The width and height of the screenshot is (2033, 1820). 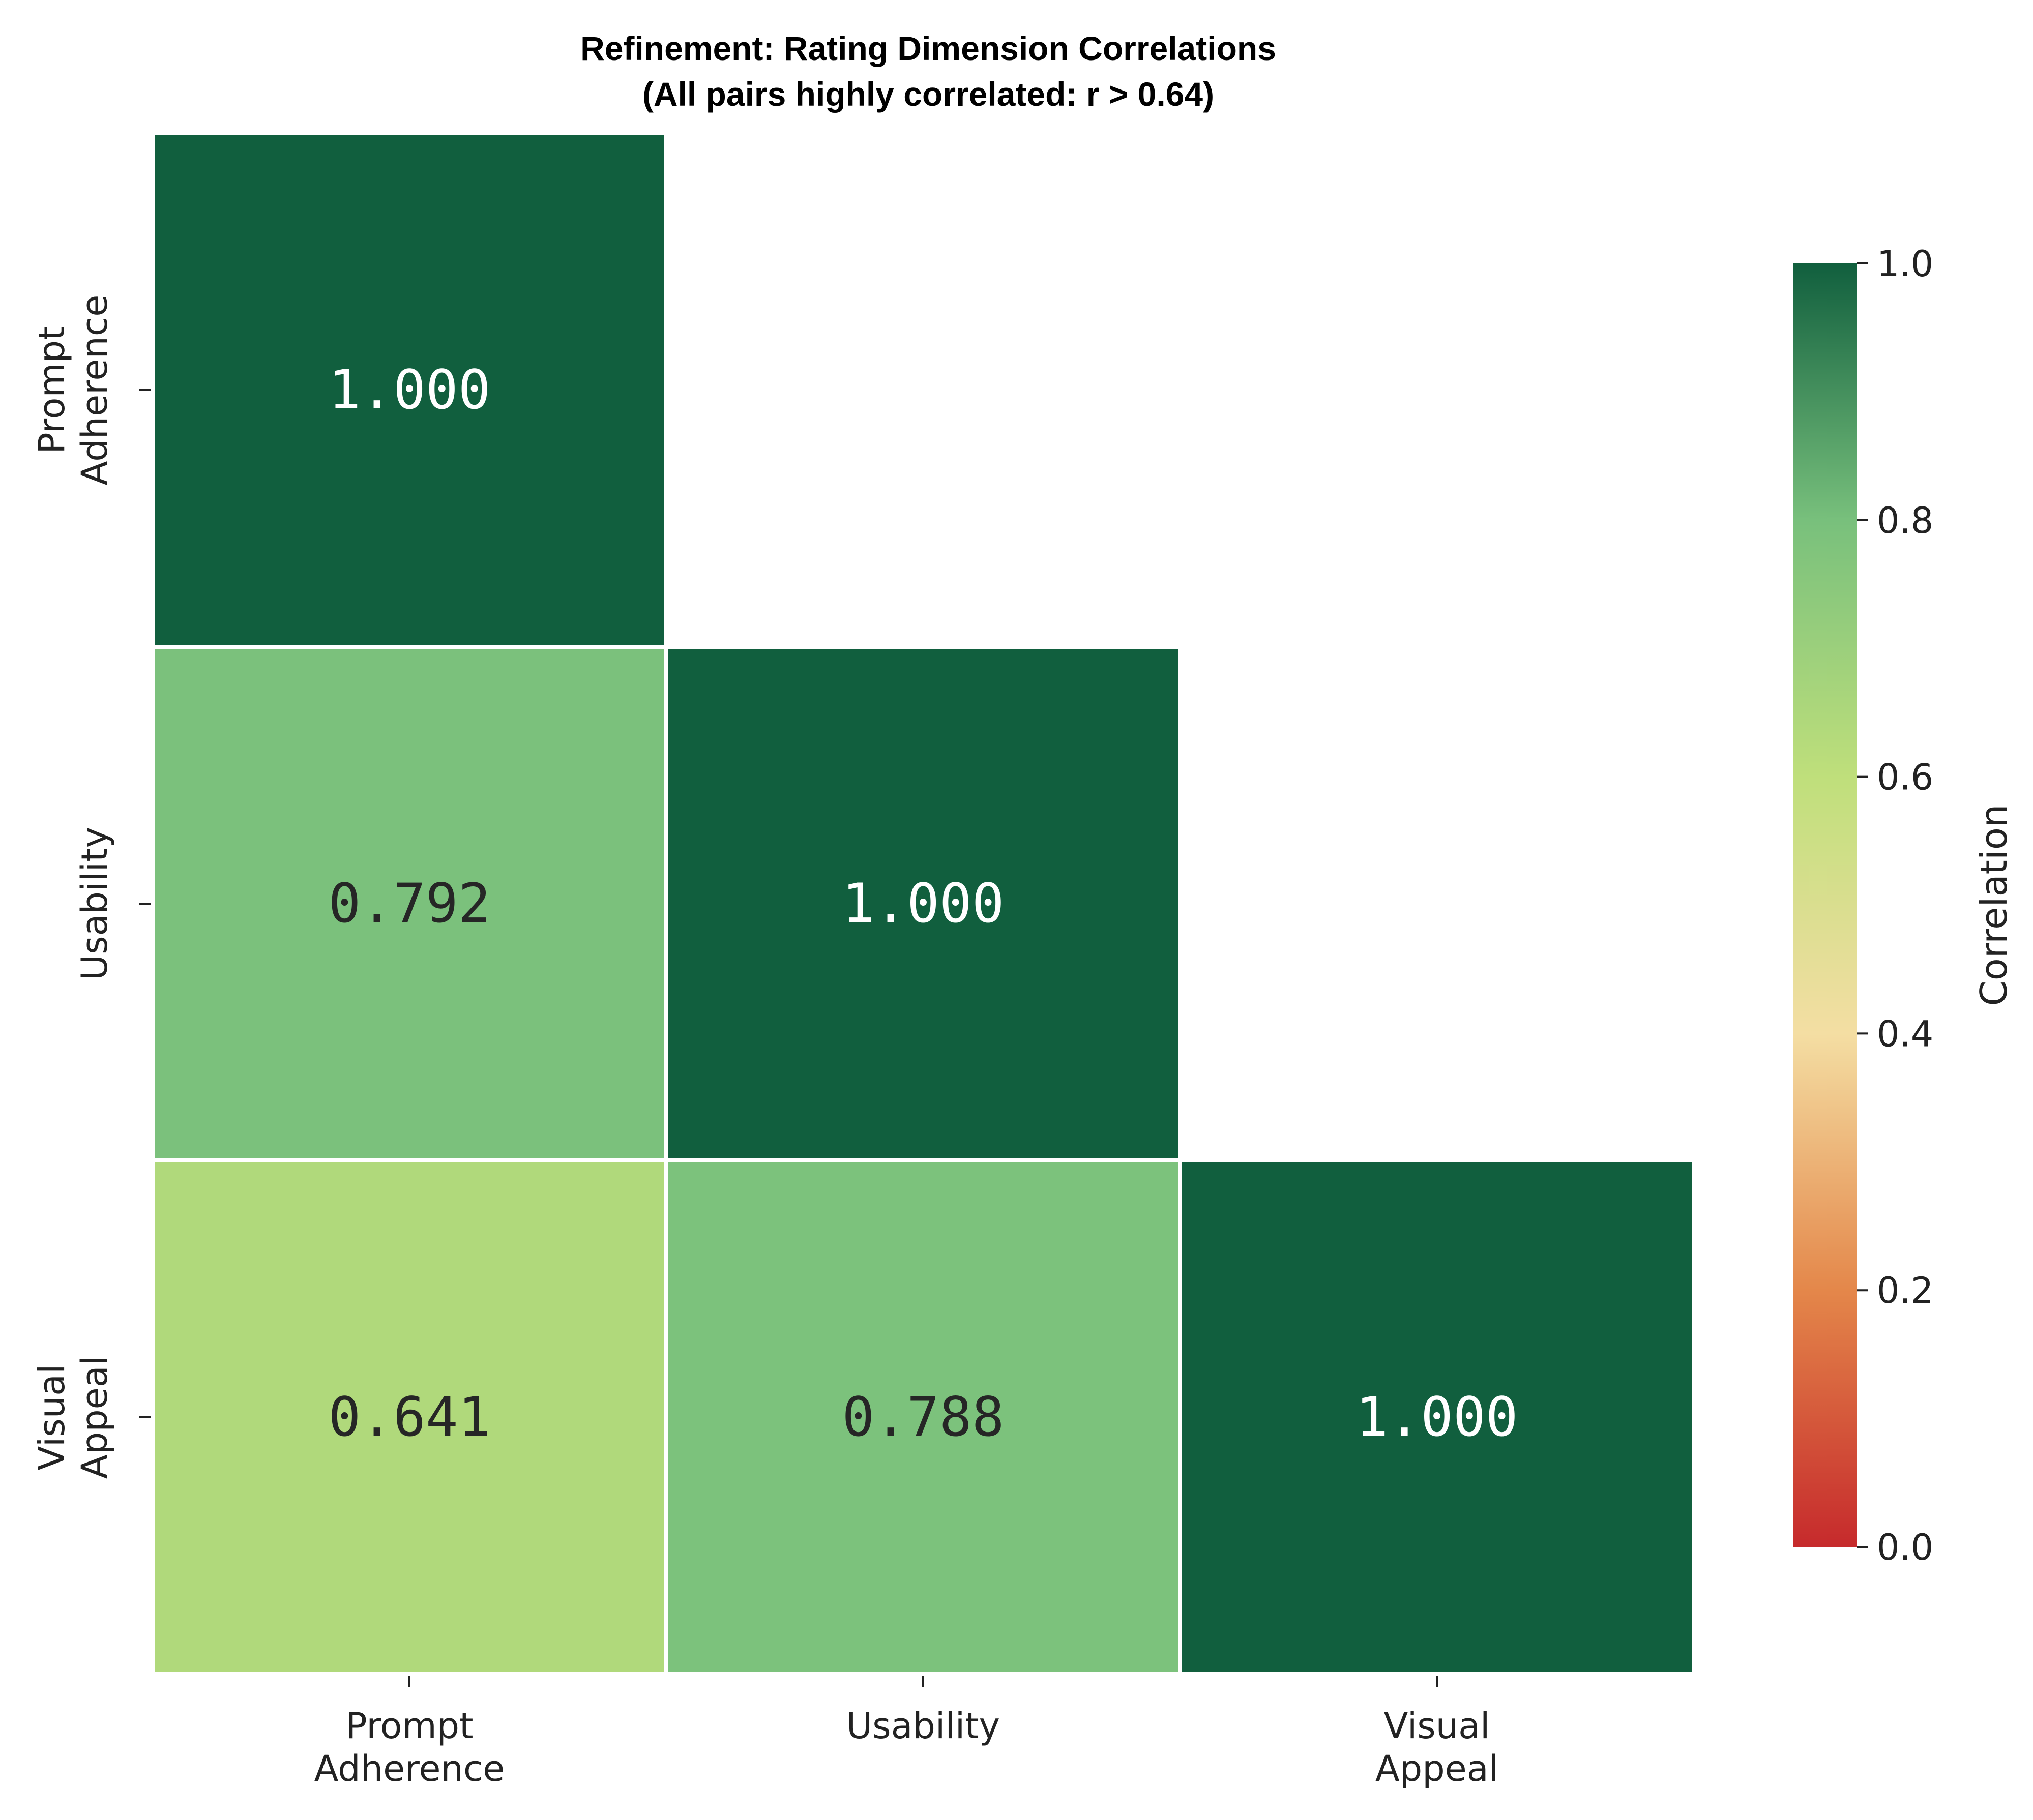 I want to click on y-tick-label: Appeal, so click(x=94, y=1417).